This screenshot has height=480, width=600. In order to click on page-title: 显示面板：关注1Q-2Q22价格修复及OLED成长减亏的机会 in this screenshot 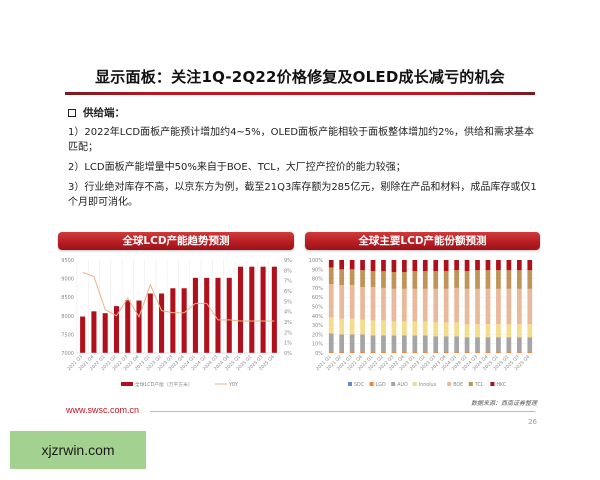, I will do `click(300, 77)`.